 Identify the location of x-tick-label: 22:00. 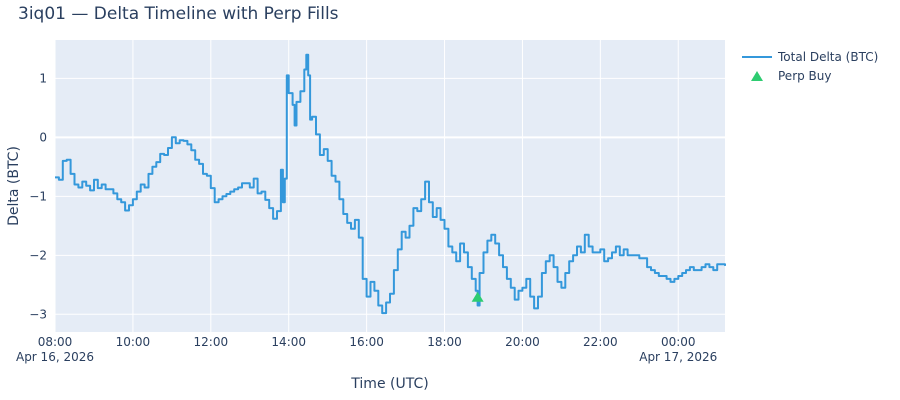
(600, 342).